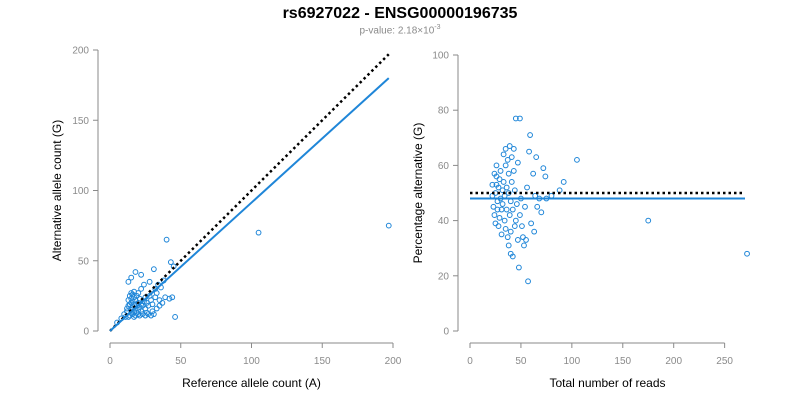 The height and width of the screenshot is (400, 800). I want to click on x-axis-label: Total number of reads, so click(607, 383).